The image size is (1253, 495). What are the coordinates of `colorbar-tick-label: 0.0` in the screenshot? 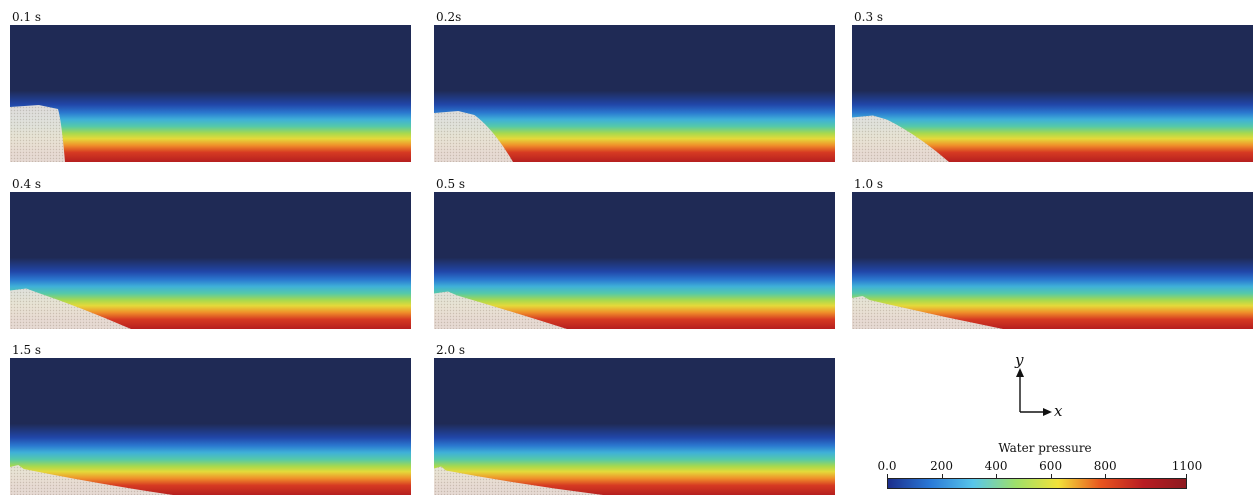 It's located at (887, 466).